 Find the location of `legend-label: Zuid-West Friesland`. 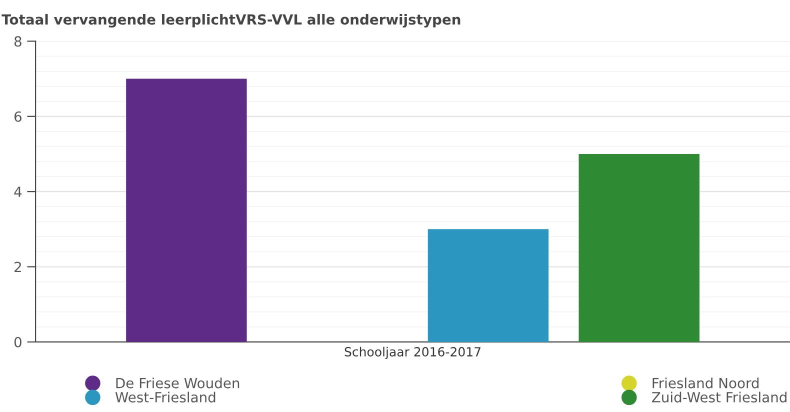

legend-label: Zuid-West Friesland is located at coordinates (719, 397).